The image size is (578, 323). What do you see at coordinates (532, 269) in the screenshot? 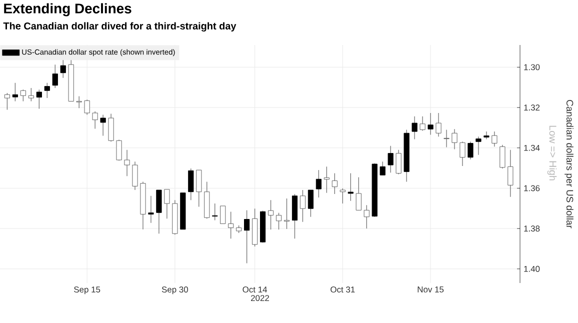
I see `y-tick-label: 1.40` at bounding box center [532, 269].